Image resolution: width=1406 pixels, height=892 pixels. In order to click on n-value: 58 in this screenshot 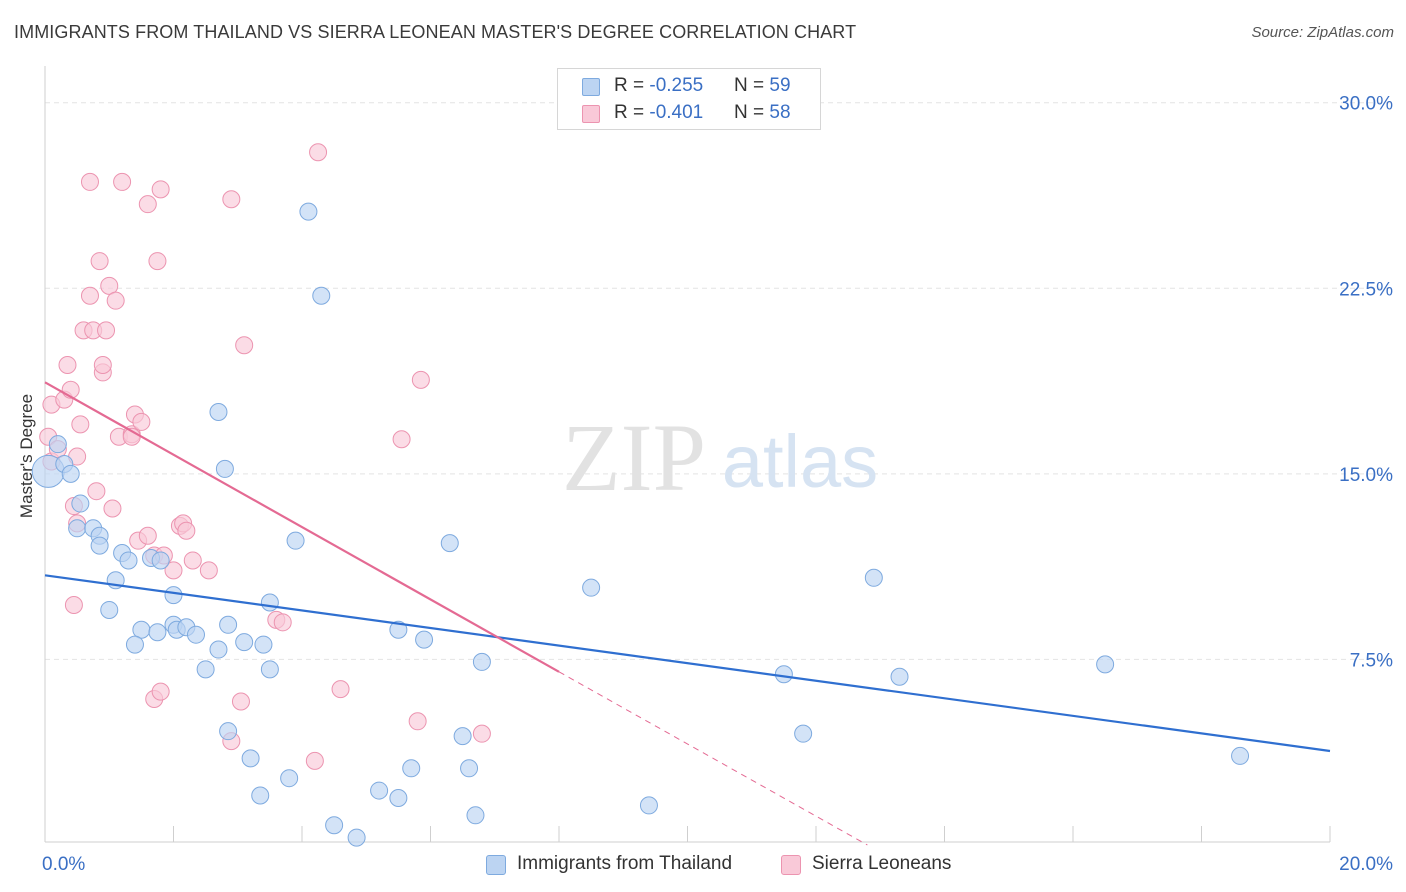, I will do `click(780, 112)`.